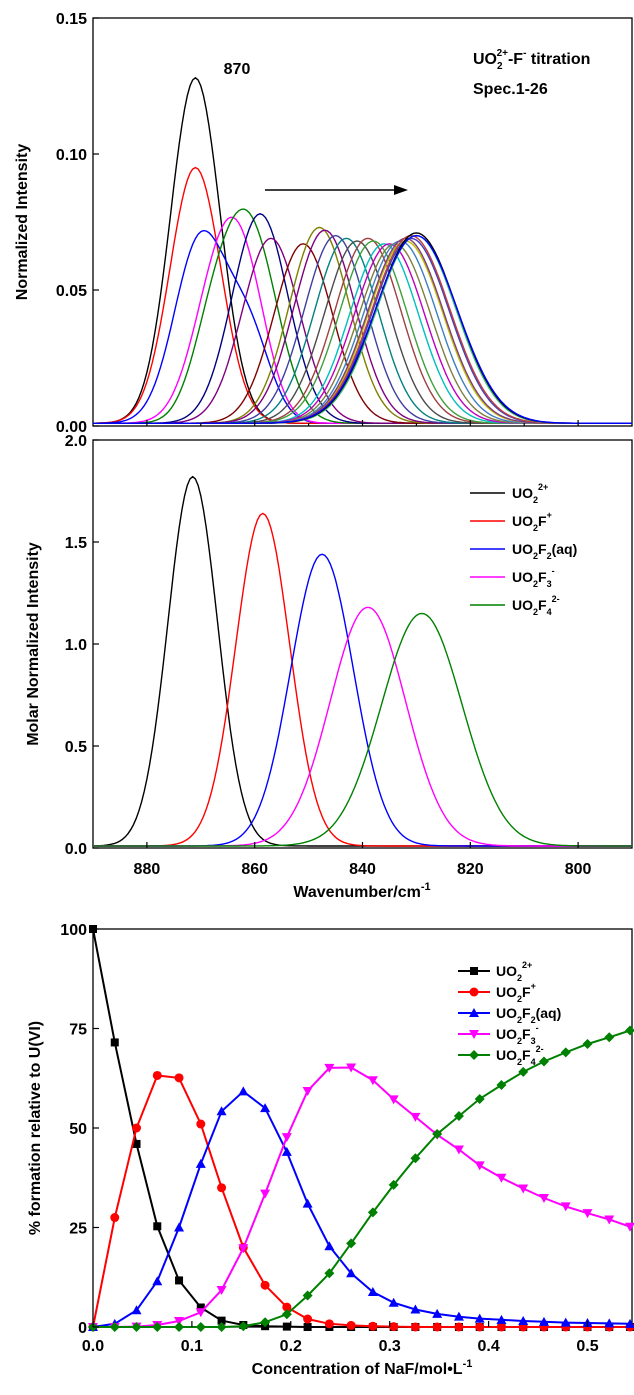 This screenshot has height=1395, width=634. I want to click on legend3-label-5-name_rest: F, so click(526, 1055).